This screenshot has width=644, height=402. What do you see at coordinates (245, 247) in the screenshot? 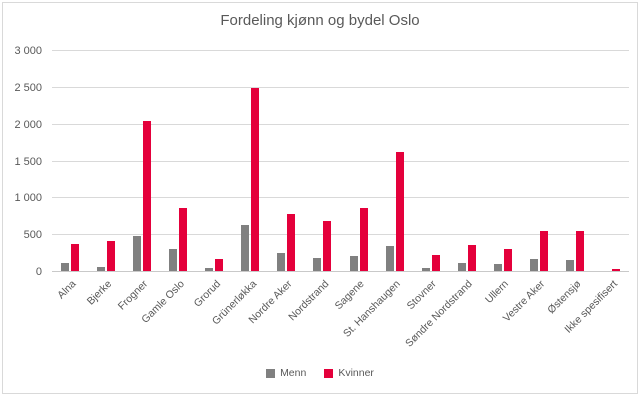
I see `bar-menn-grünerløkka` at bounding box center [245, 247].